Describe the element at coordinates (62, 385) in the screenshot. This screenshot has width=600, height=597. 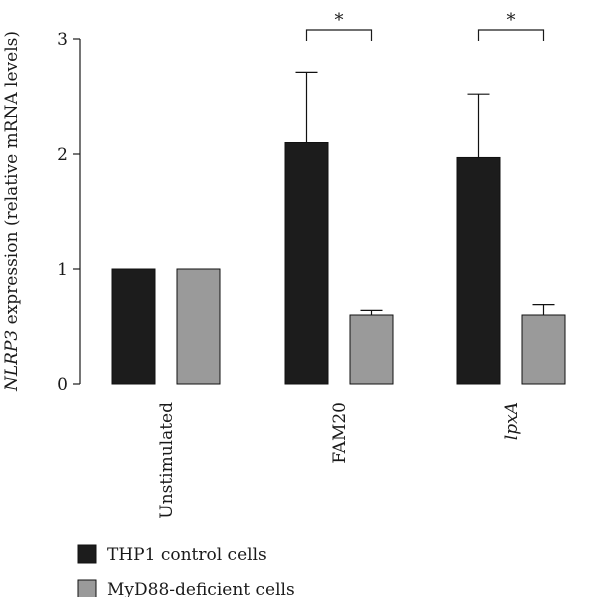
I see `y-tick-label: 0` at that location.